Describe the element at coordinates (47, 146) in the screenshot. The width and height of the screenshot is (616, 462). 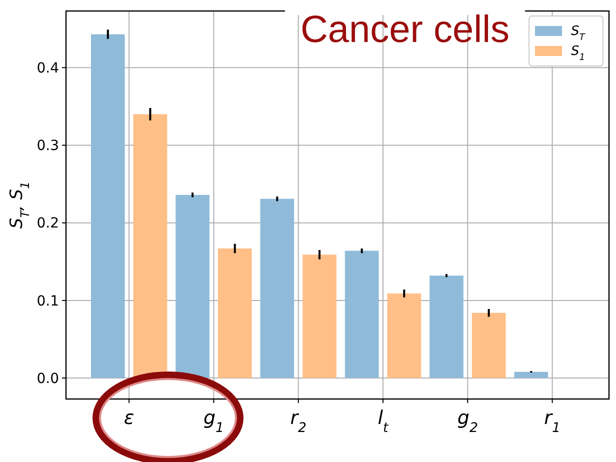
I see `y-tick-label: 0.3` at that location.